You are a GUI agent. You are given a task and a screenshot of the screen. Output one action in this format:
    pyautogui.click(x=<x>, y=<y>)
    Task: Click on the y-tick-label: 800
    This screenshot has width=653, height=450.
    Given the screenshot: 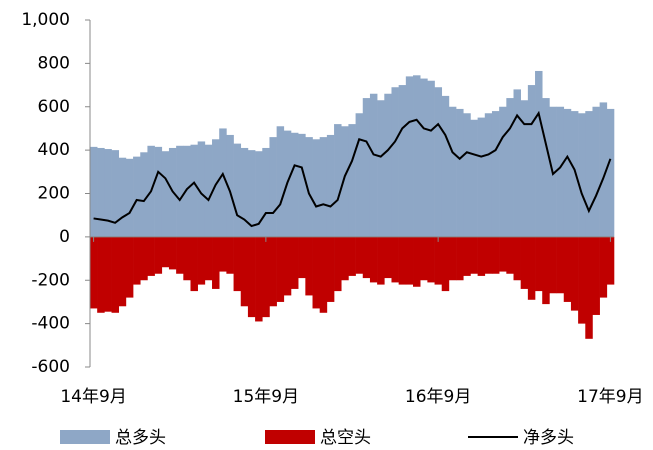 What is the action you would take?
    pyautogui.click(x=54, y=63)
    